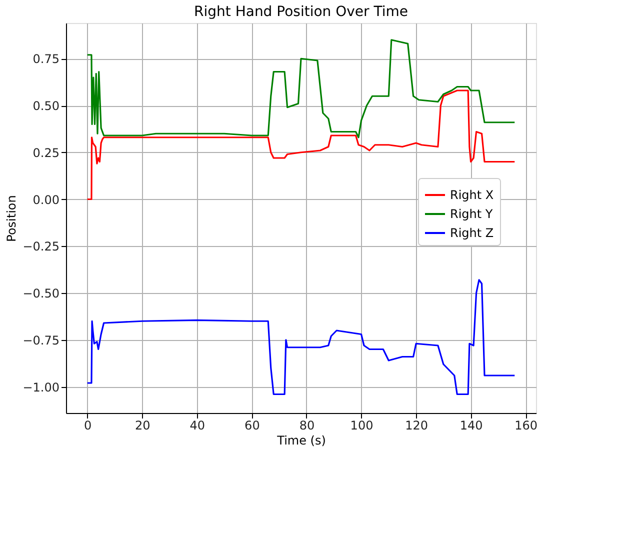 The height and width of the screenshot is (540, 638). What do you see at coordinates (307, 425) in the screenshot?
I see `x-tick-label: 80` at bounding box center [307, 425].